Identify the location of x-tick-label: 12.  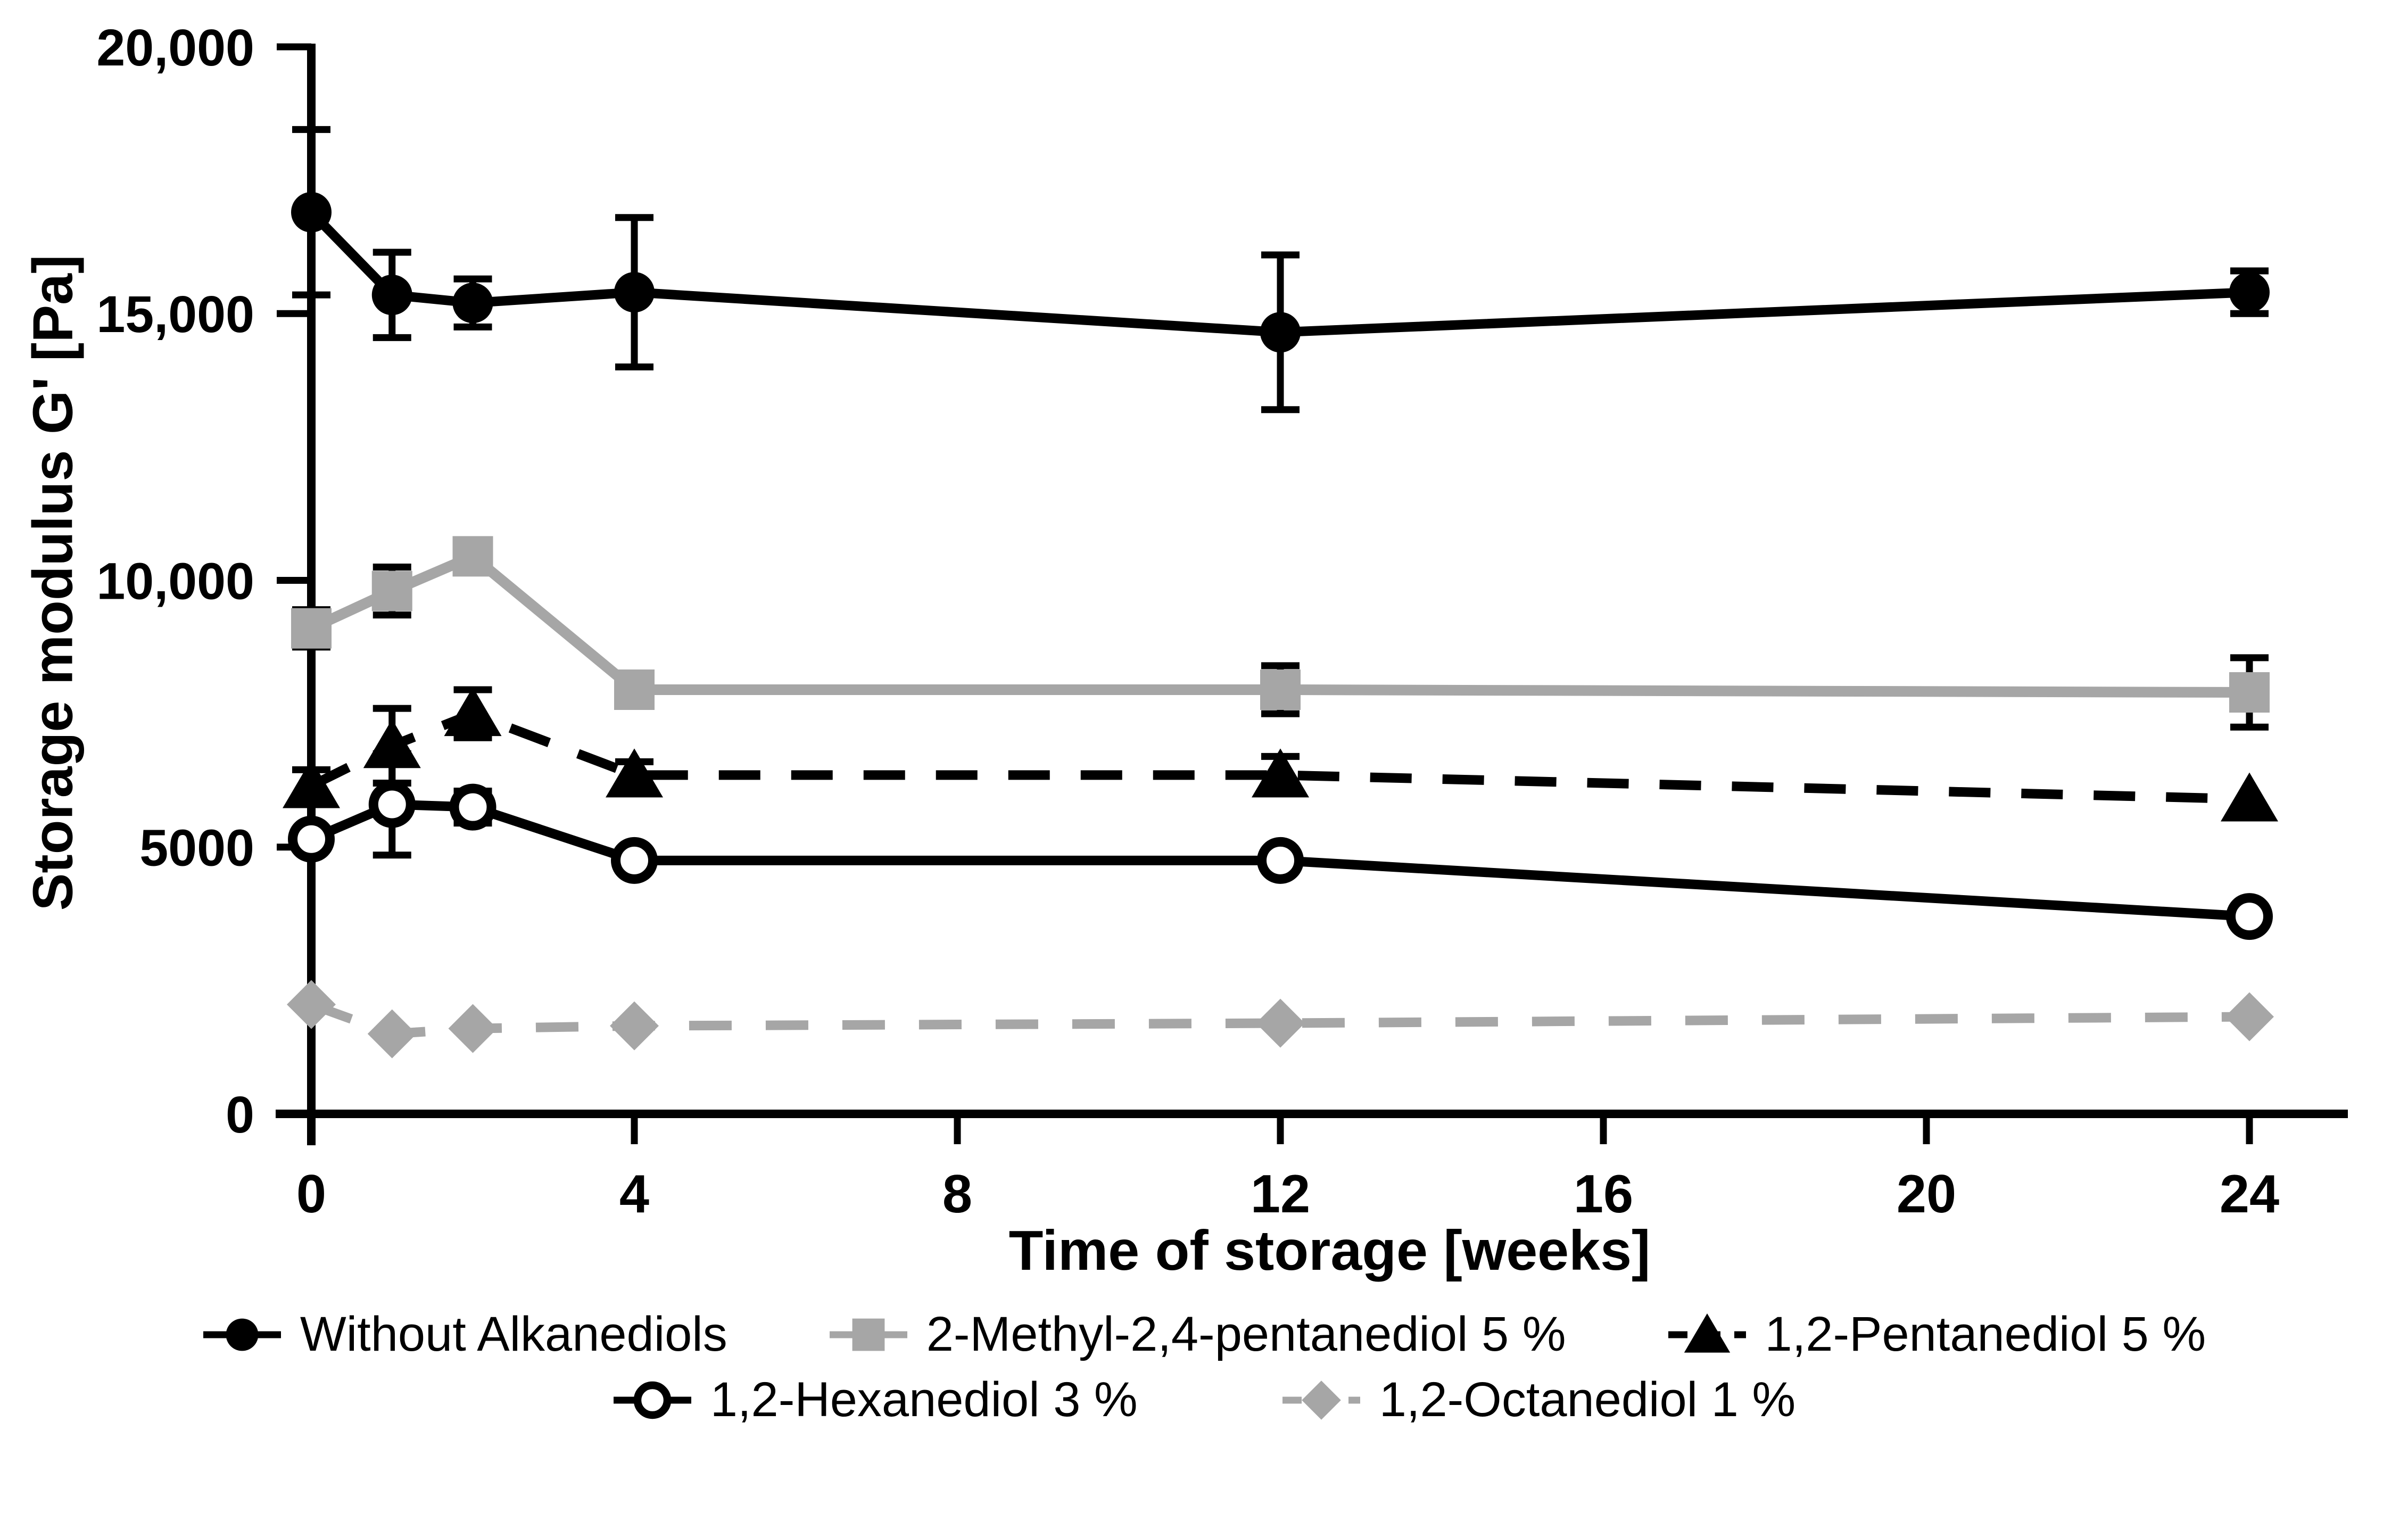
(1280, 1194).